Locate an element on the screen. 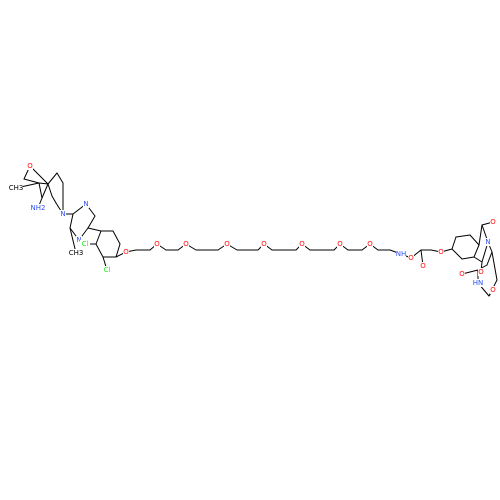  atom-label-peg-O2: O is located at coordinates (186, 244).